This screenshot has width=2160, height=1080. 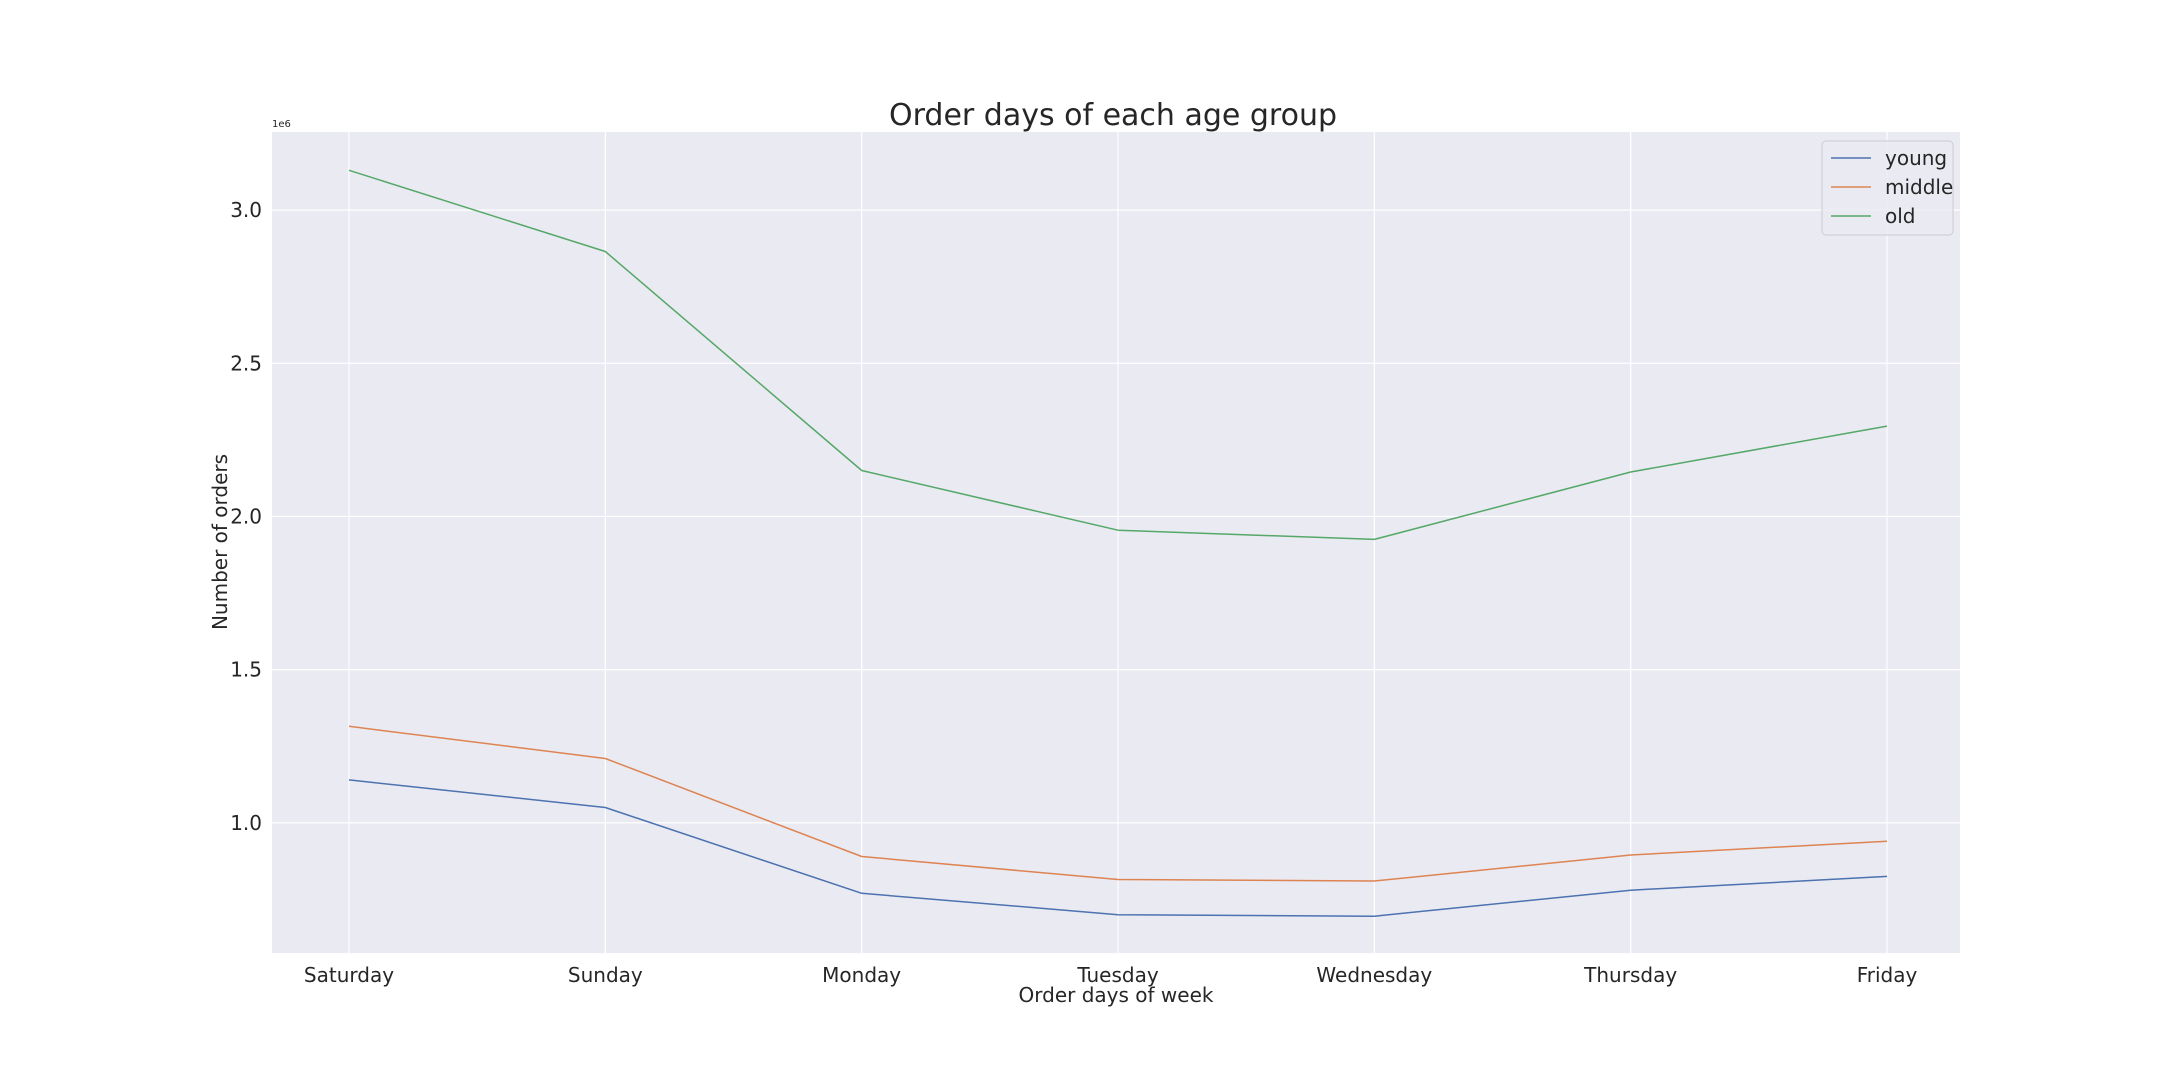 What do you see at coordinates (1630, 975) in the screenshot?
I see `x-tick-label: Thursday` at bounding box center [1630, 975].